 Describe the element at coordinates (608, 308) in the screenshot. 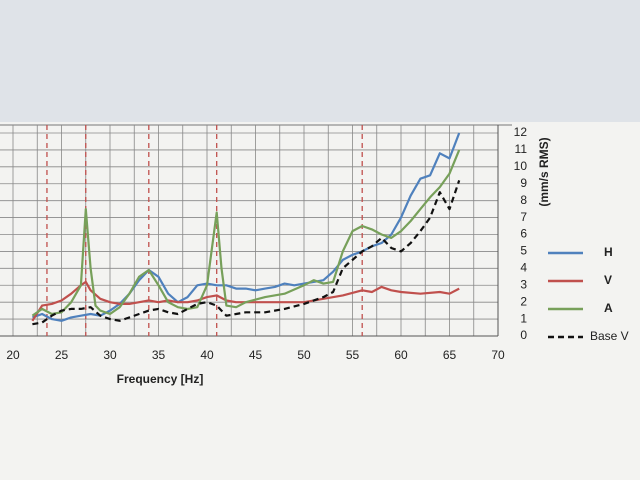

I see `legend-label: A` at that location.